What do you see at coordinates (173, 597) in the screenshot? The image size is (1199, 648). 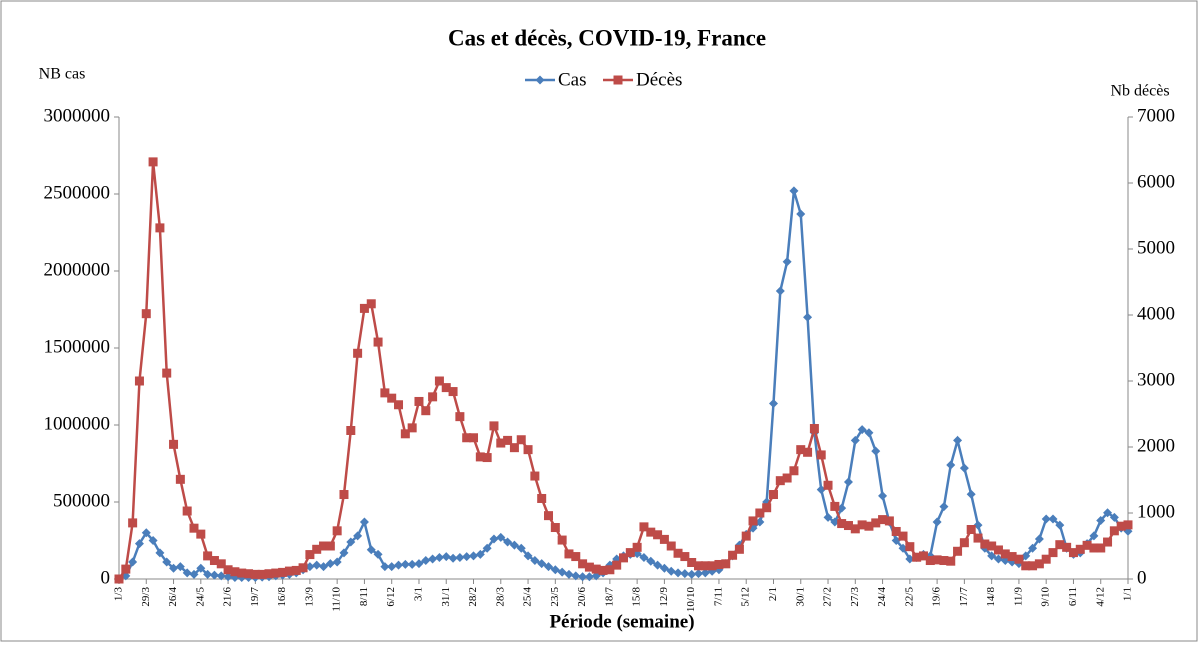 I see `x-tick-label: 26/4` at bounding box center [173, 597].